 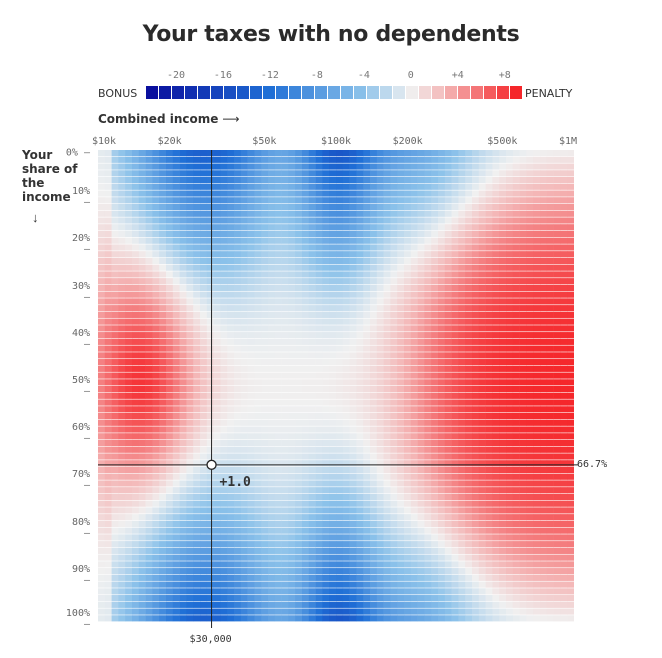 What do you see at coordinates (243, 92) in the screenshot?
I see `legend-swatch` at bounding box center [243, 92].